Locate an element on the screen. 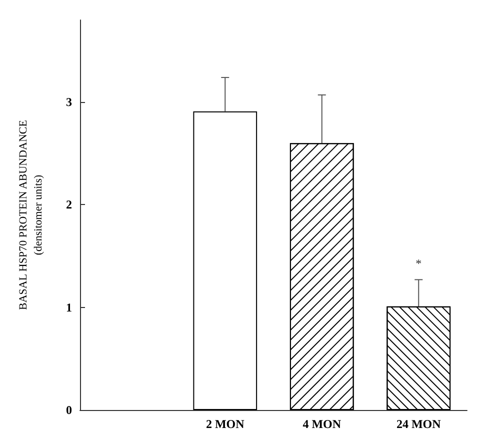  annotation: * is located at coordinates (419, 263).